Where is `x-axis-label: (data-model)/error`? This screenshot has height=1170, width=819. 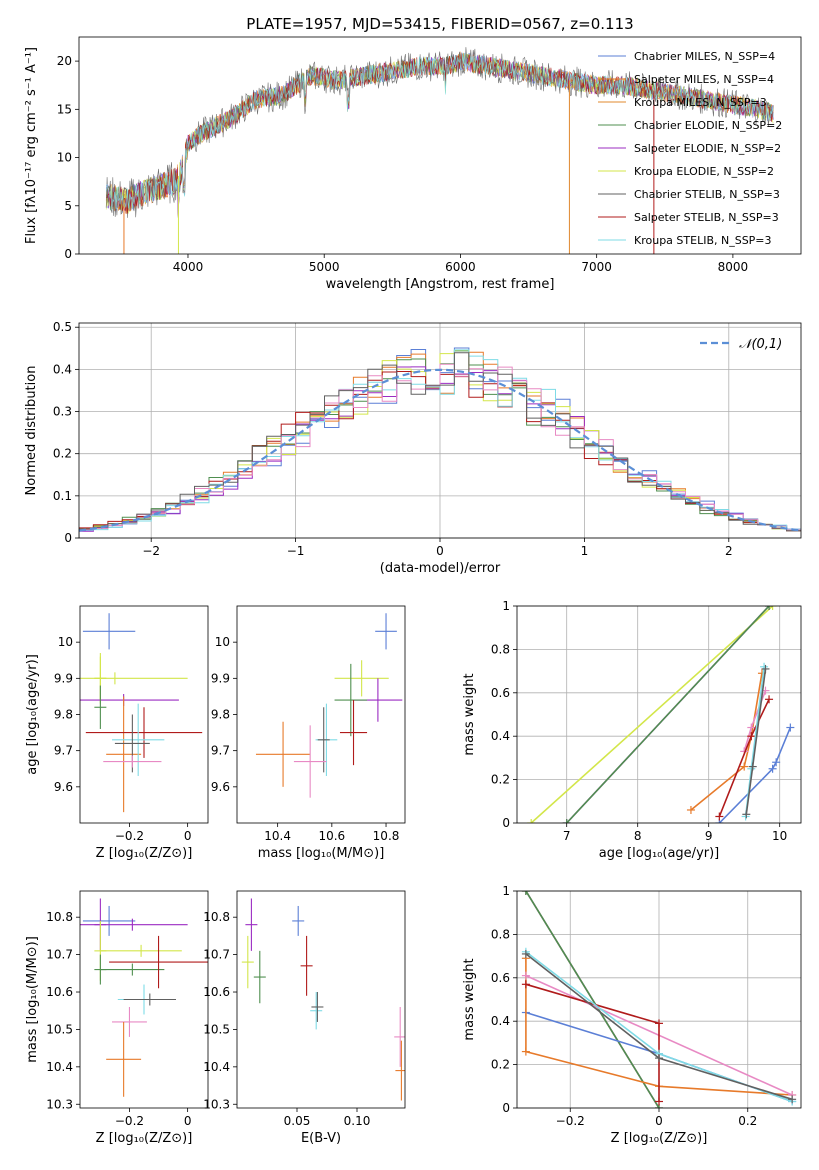 x-axis-label: (data-model)/error is located at coordinates (440, 568).